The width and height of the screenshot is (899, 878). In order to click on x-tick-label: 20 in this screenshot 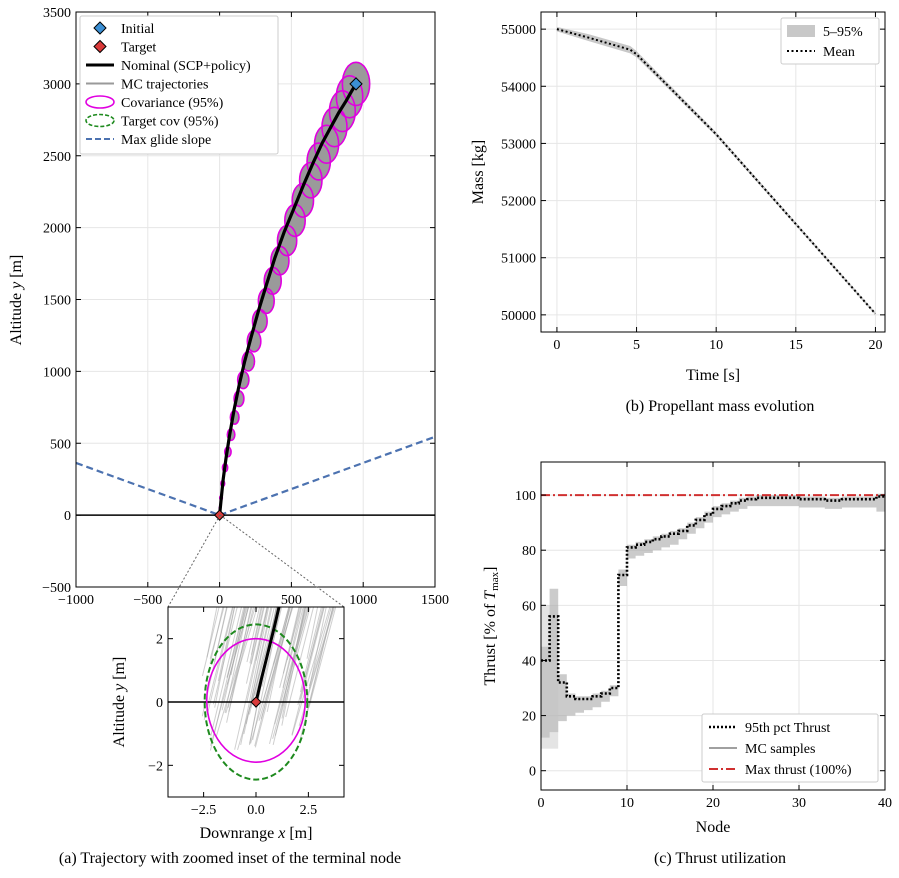, I will do `click(875, 345)`.